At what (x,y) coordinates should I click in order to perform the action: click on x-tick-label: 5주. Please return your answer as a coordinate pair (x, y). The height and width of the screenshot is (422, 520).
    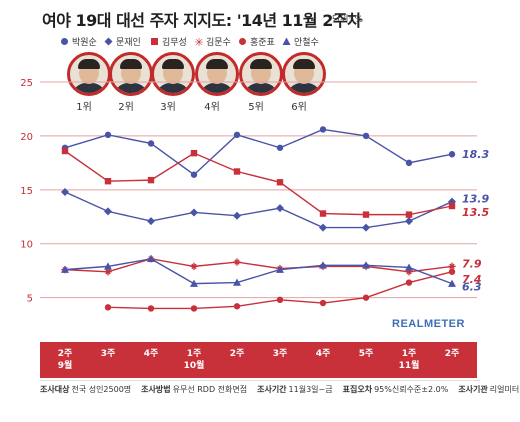
    Looking at the image, I should click on (366, 353).